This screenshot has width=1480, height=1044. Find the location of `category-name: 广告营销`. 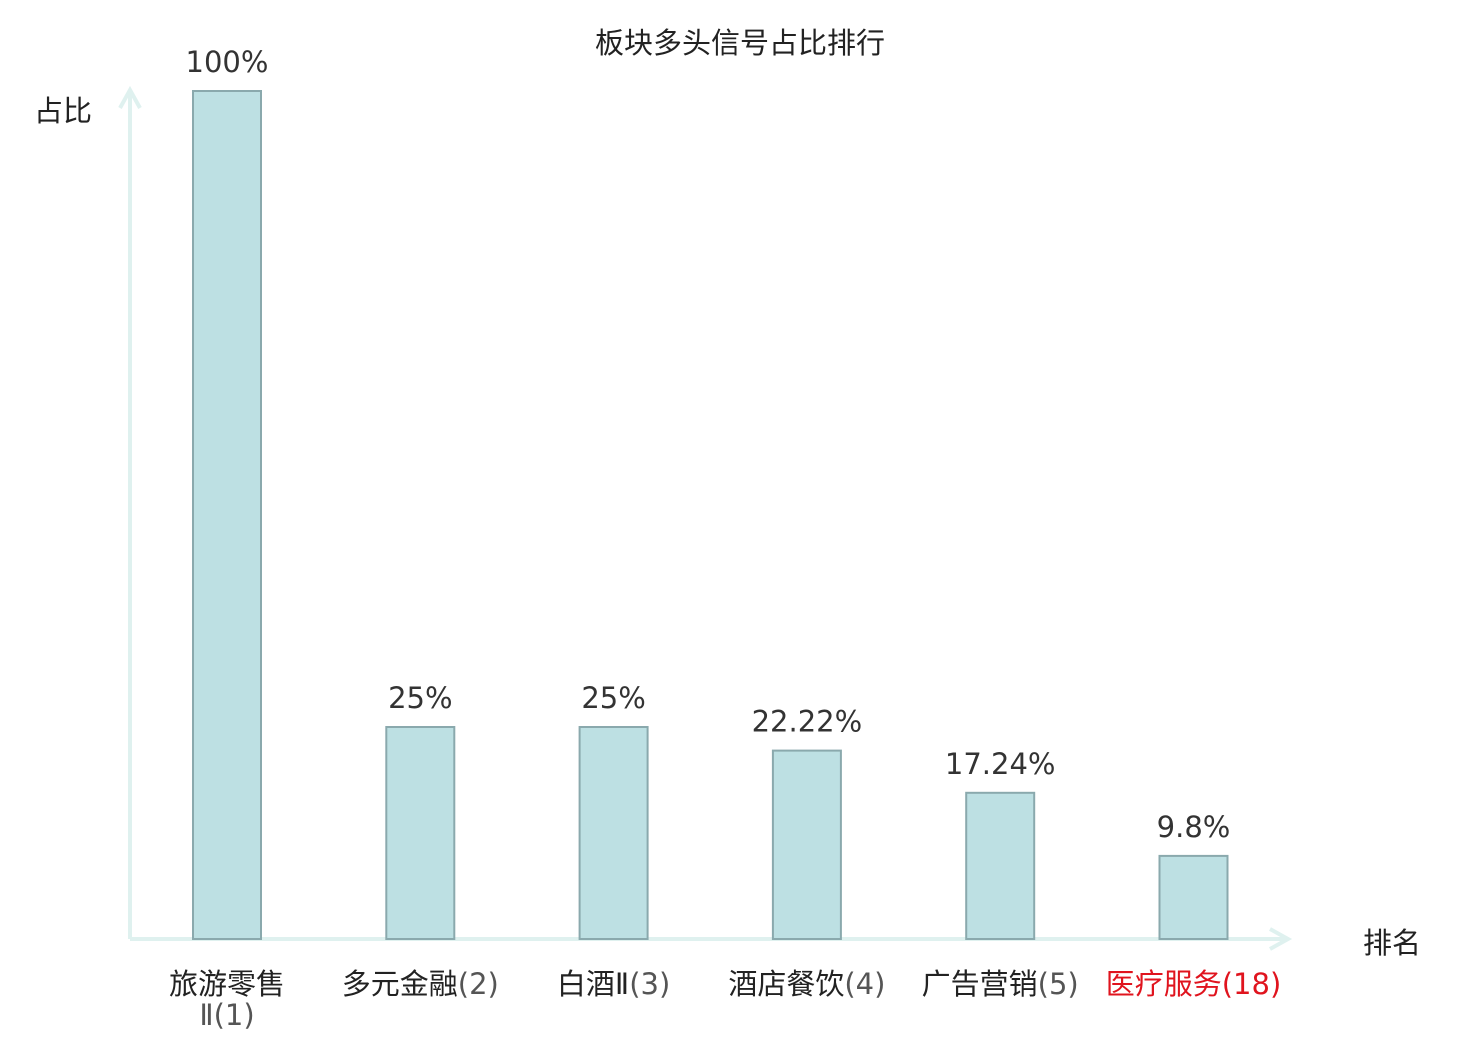

category-name: 广告营销 is located at coordinates (980, 984).